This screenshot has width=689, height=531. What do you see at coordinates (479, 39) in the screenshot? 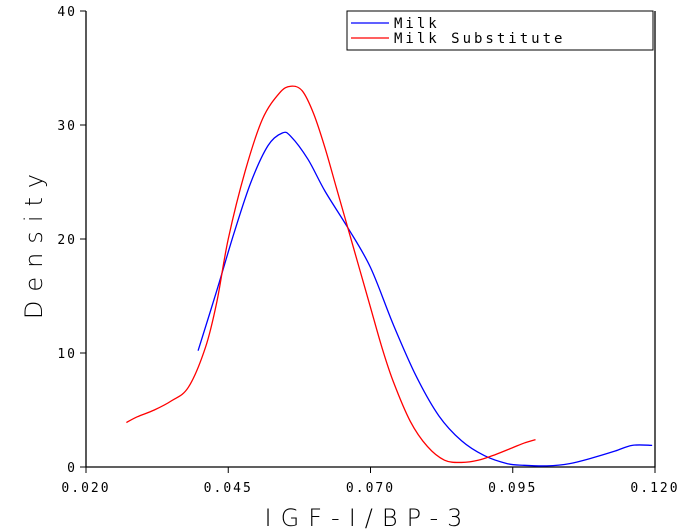
I see `legend-label: Milk Substitute` at bounding box center [479, 39].